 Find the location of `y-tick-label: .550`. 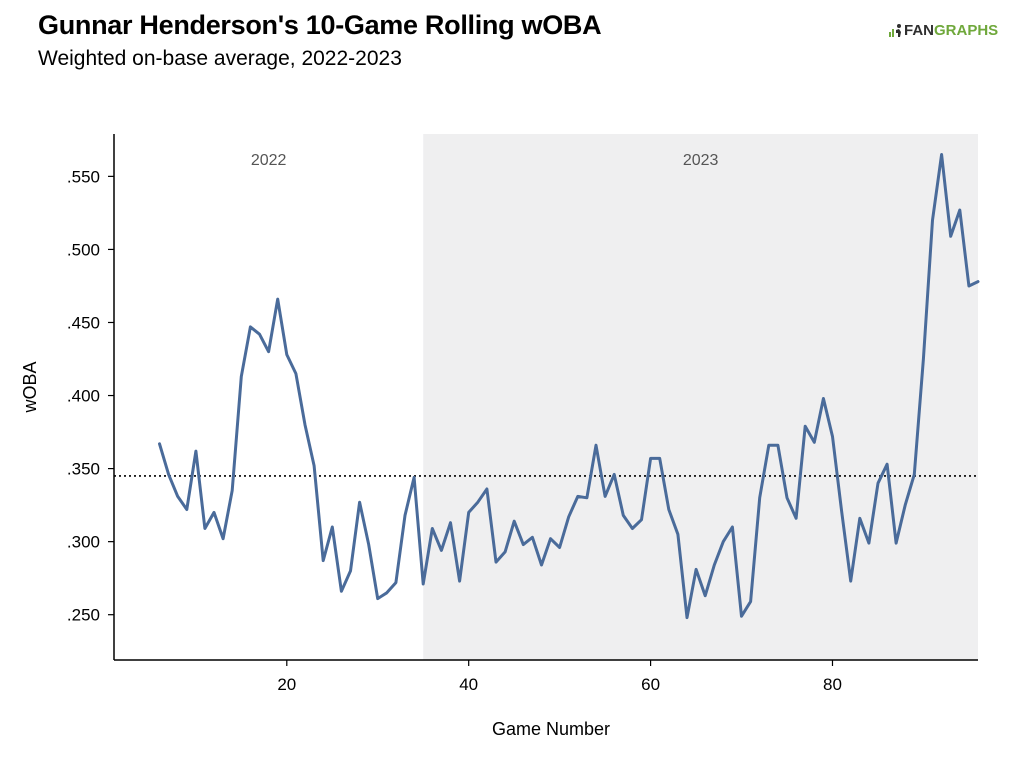

y-tick-label: .550 is located at coordinates (83, 176).